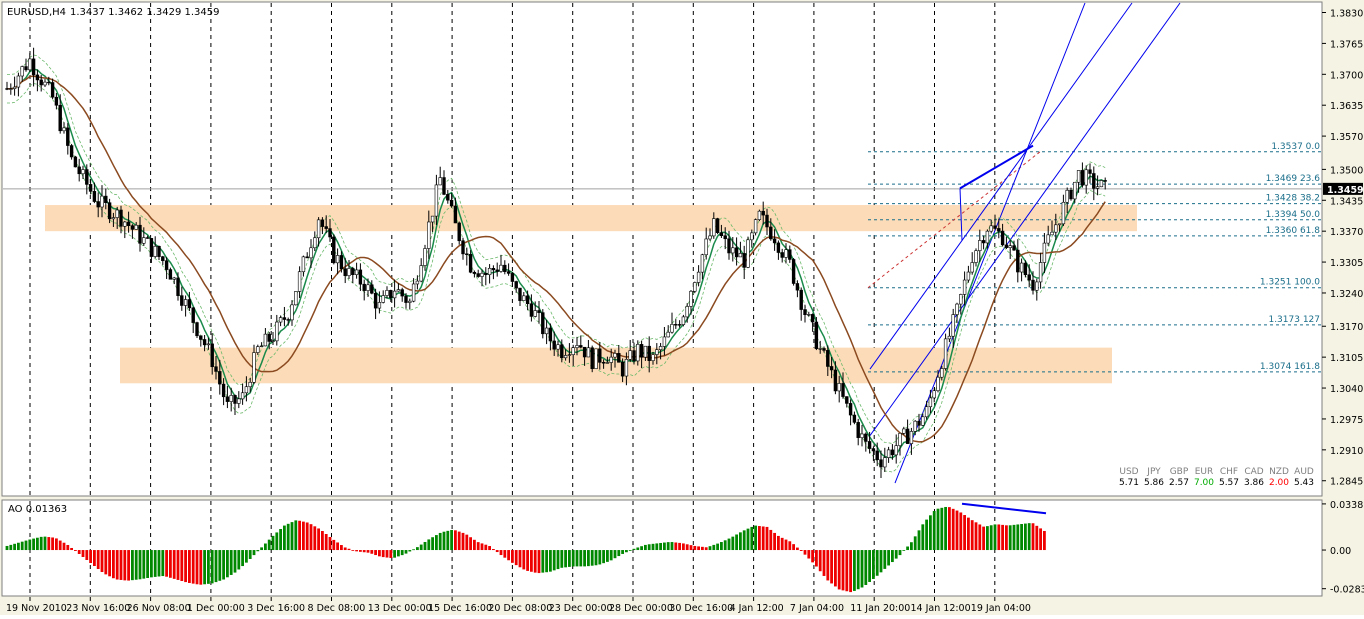 The width and height of the screenshot is (1364, 619). I want to click on strength-value: 2.00, so click(1279, 483).